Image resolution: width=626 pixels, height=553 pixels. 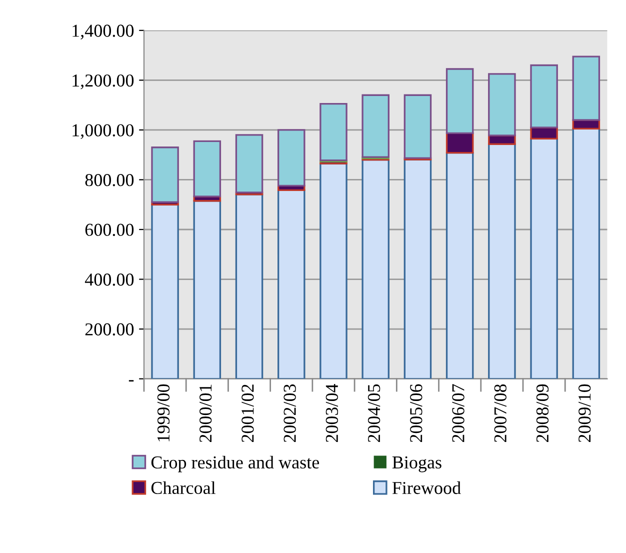 What do you see at coordinates (235, 464) in the screenshot?
I see `legend-label: Crop residue and waste` at bounding box center [235, 464].